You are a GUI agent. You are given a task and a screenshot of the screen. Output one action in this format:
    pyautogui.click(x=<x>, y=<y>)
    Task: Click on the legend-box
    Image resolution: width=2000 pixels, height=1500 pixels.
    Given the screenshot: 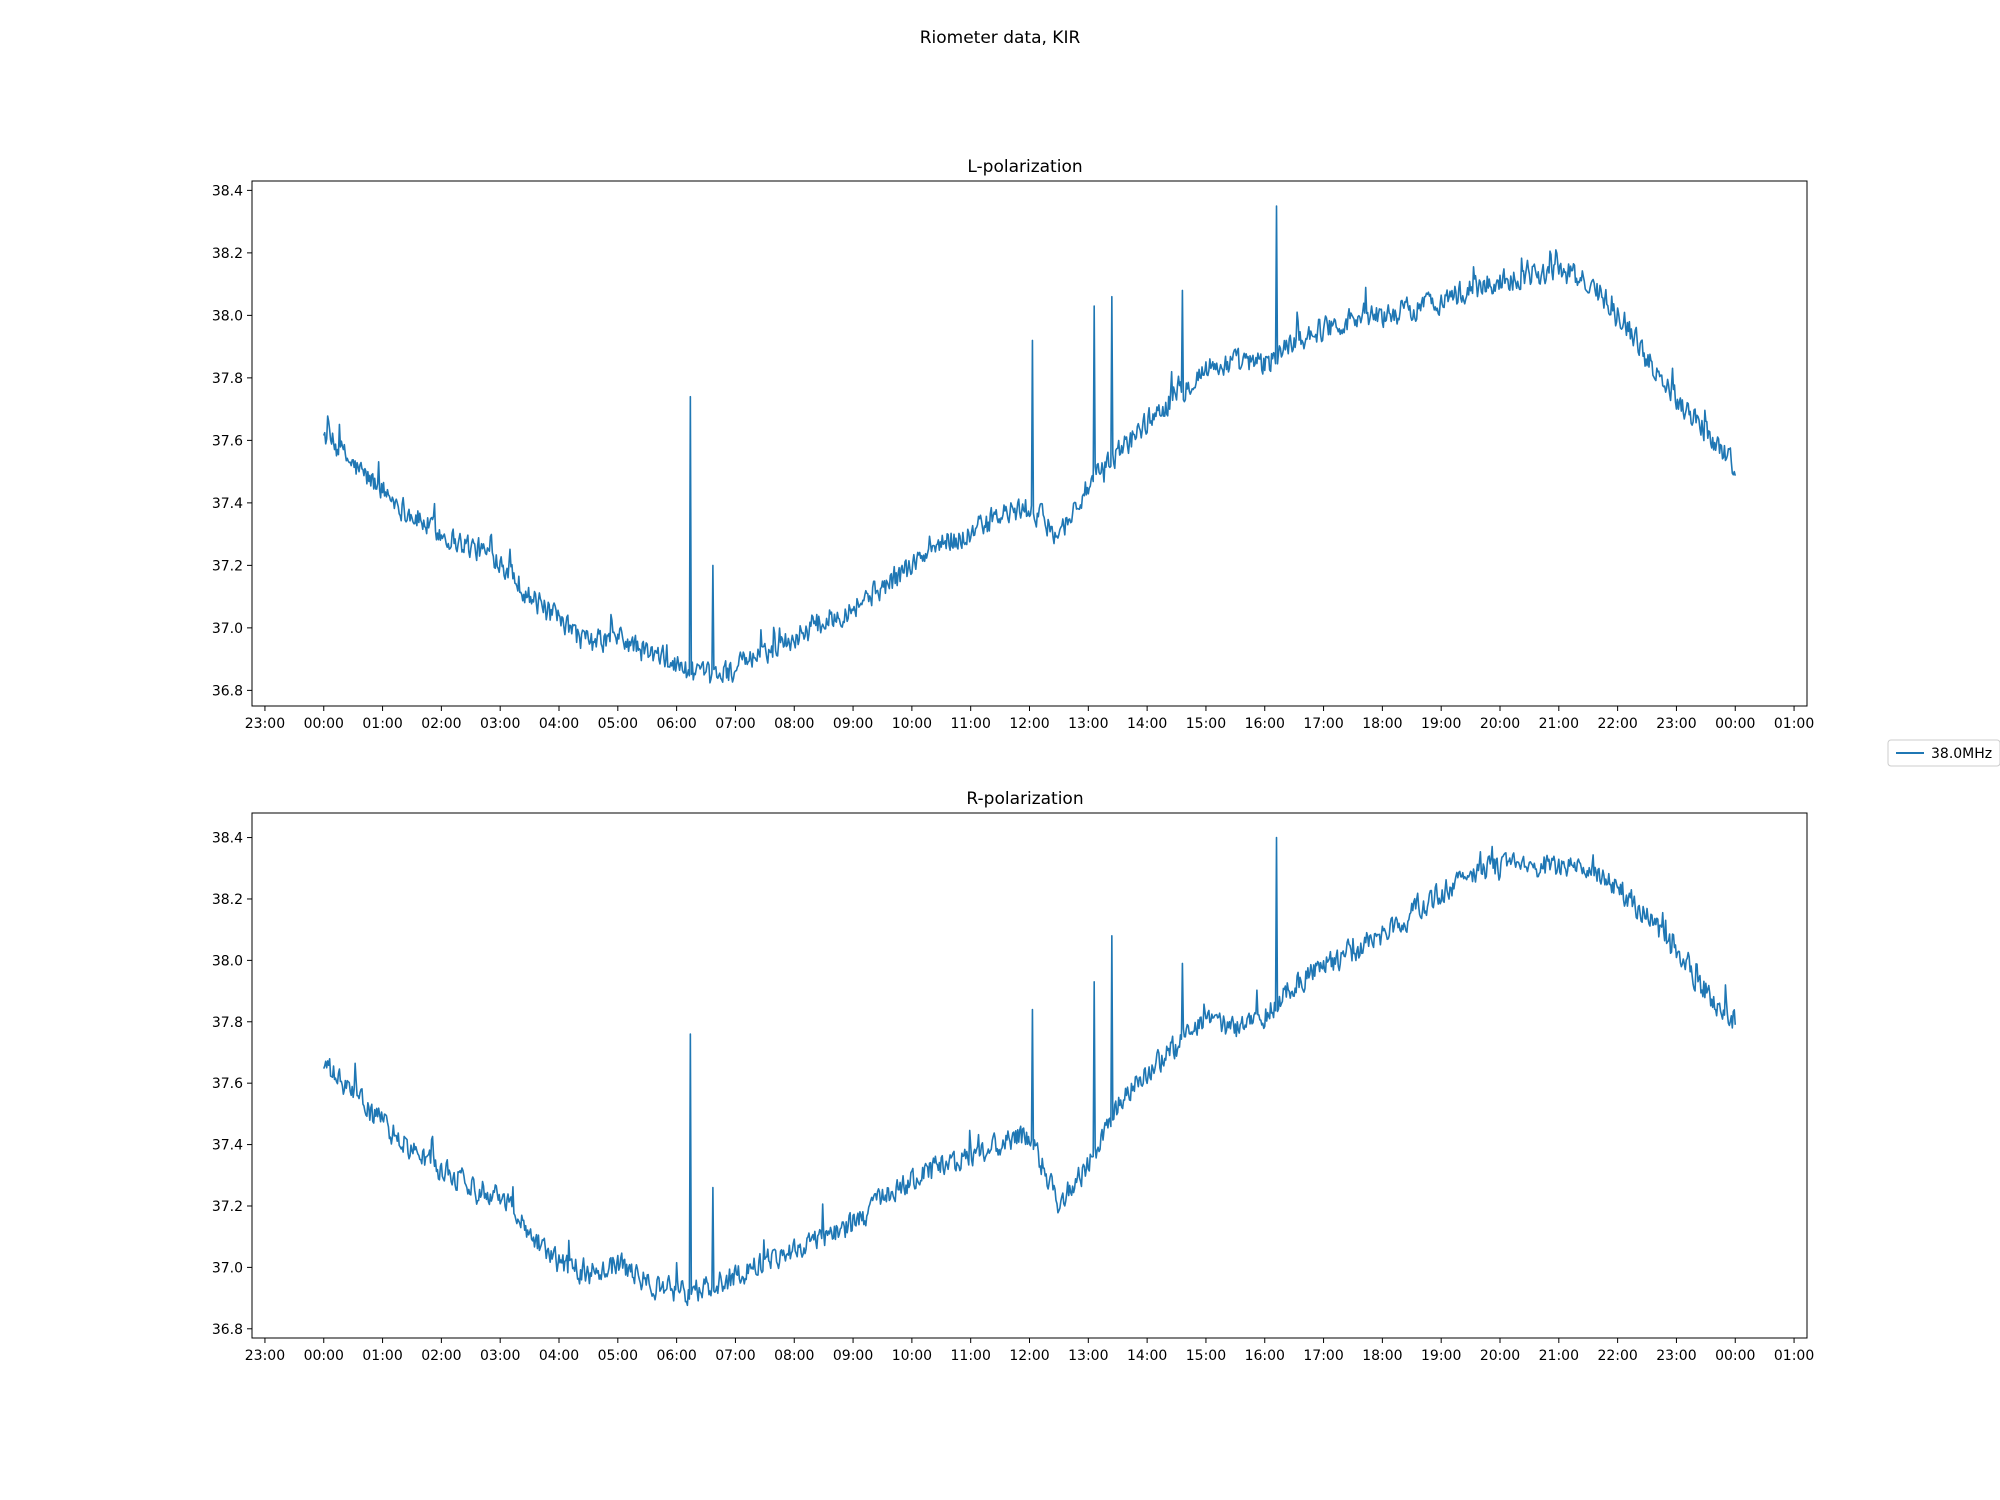 What is the action you would take?
    pyautogui.click(x=1943, y=753)
    